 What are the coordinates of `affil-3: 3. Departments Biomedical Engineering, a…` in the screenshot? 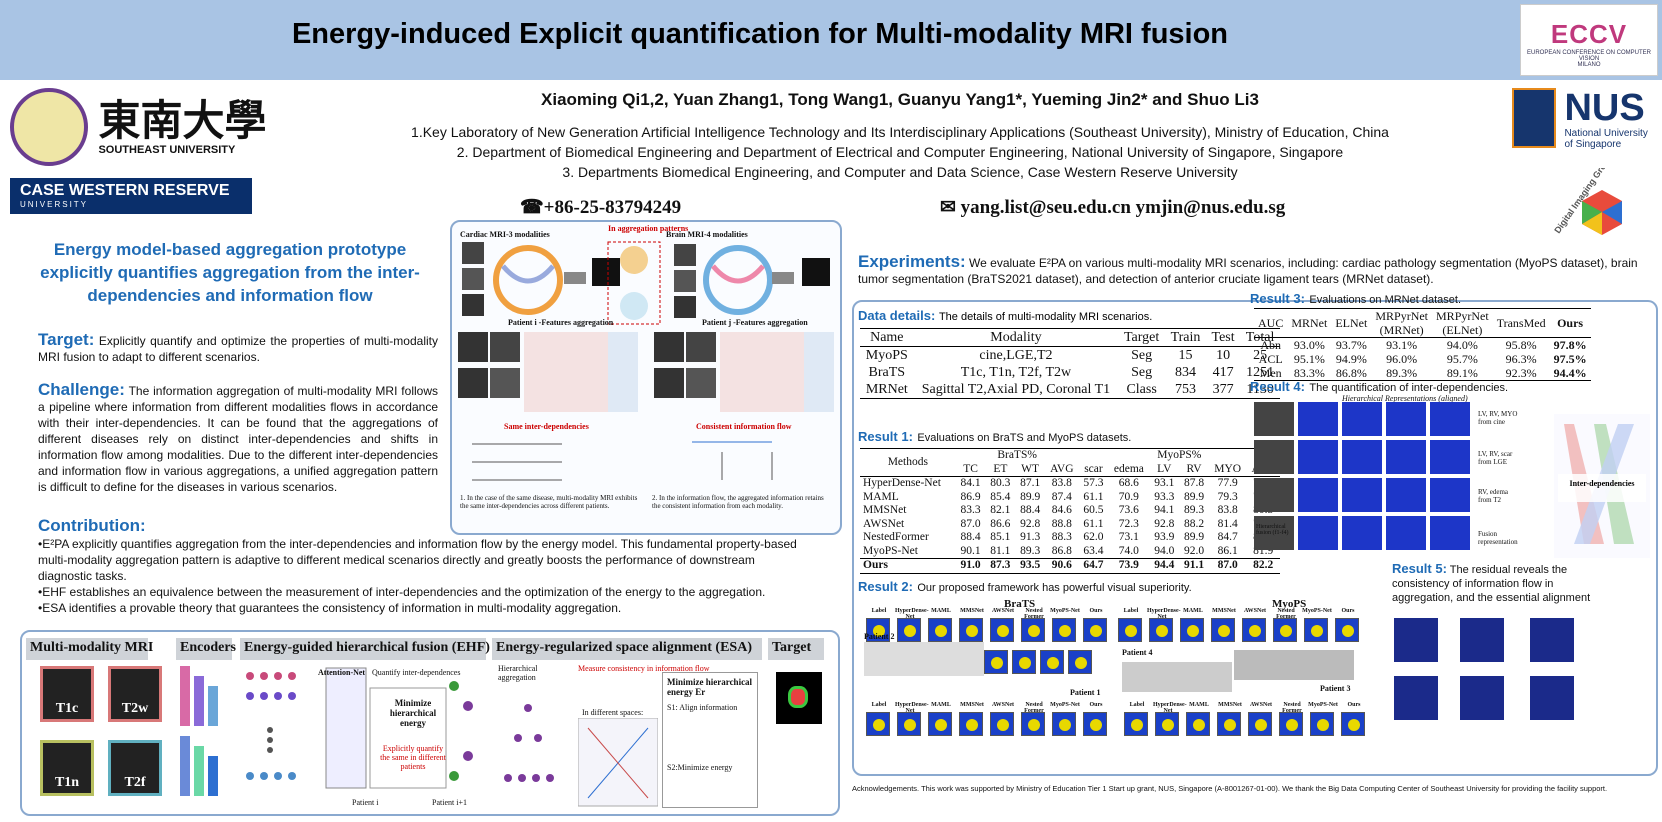 It's located at (900, 172).